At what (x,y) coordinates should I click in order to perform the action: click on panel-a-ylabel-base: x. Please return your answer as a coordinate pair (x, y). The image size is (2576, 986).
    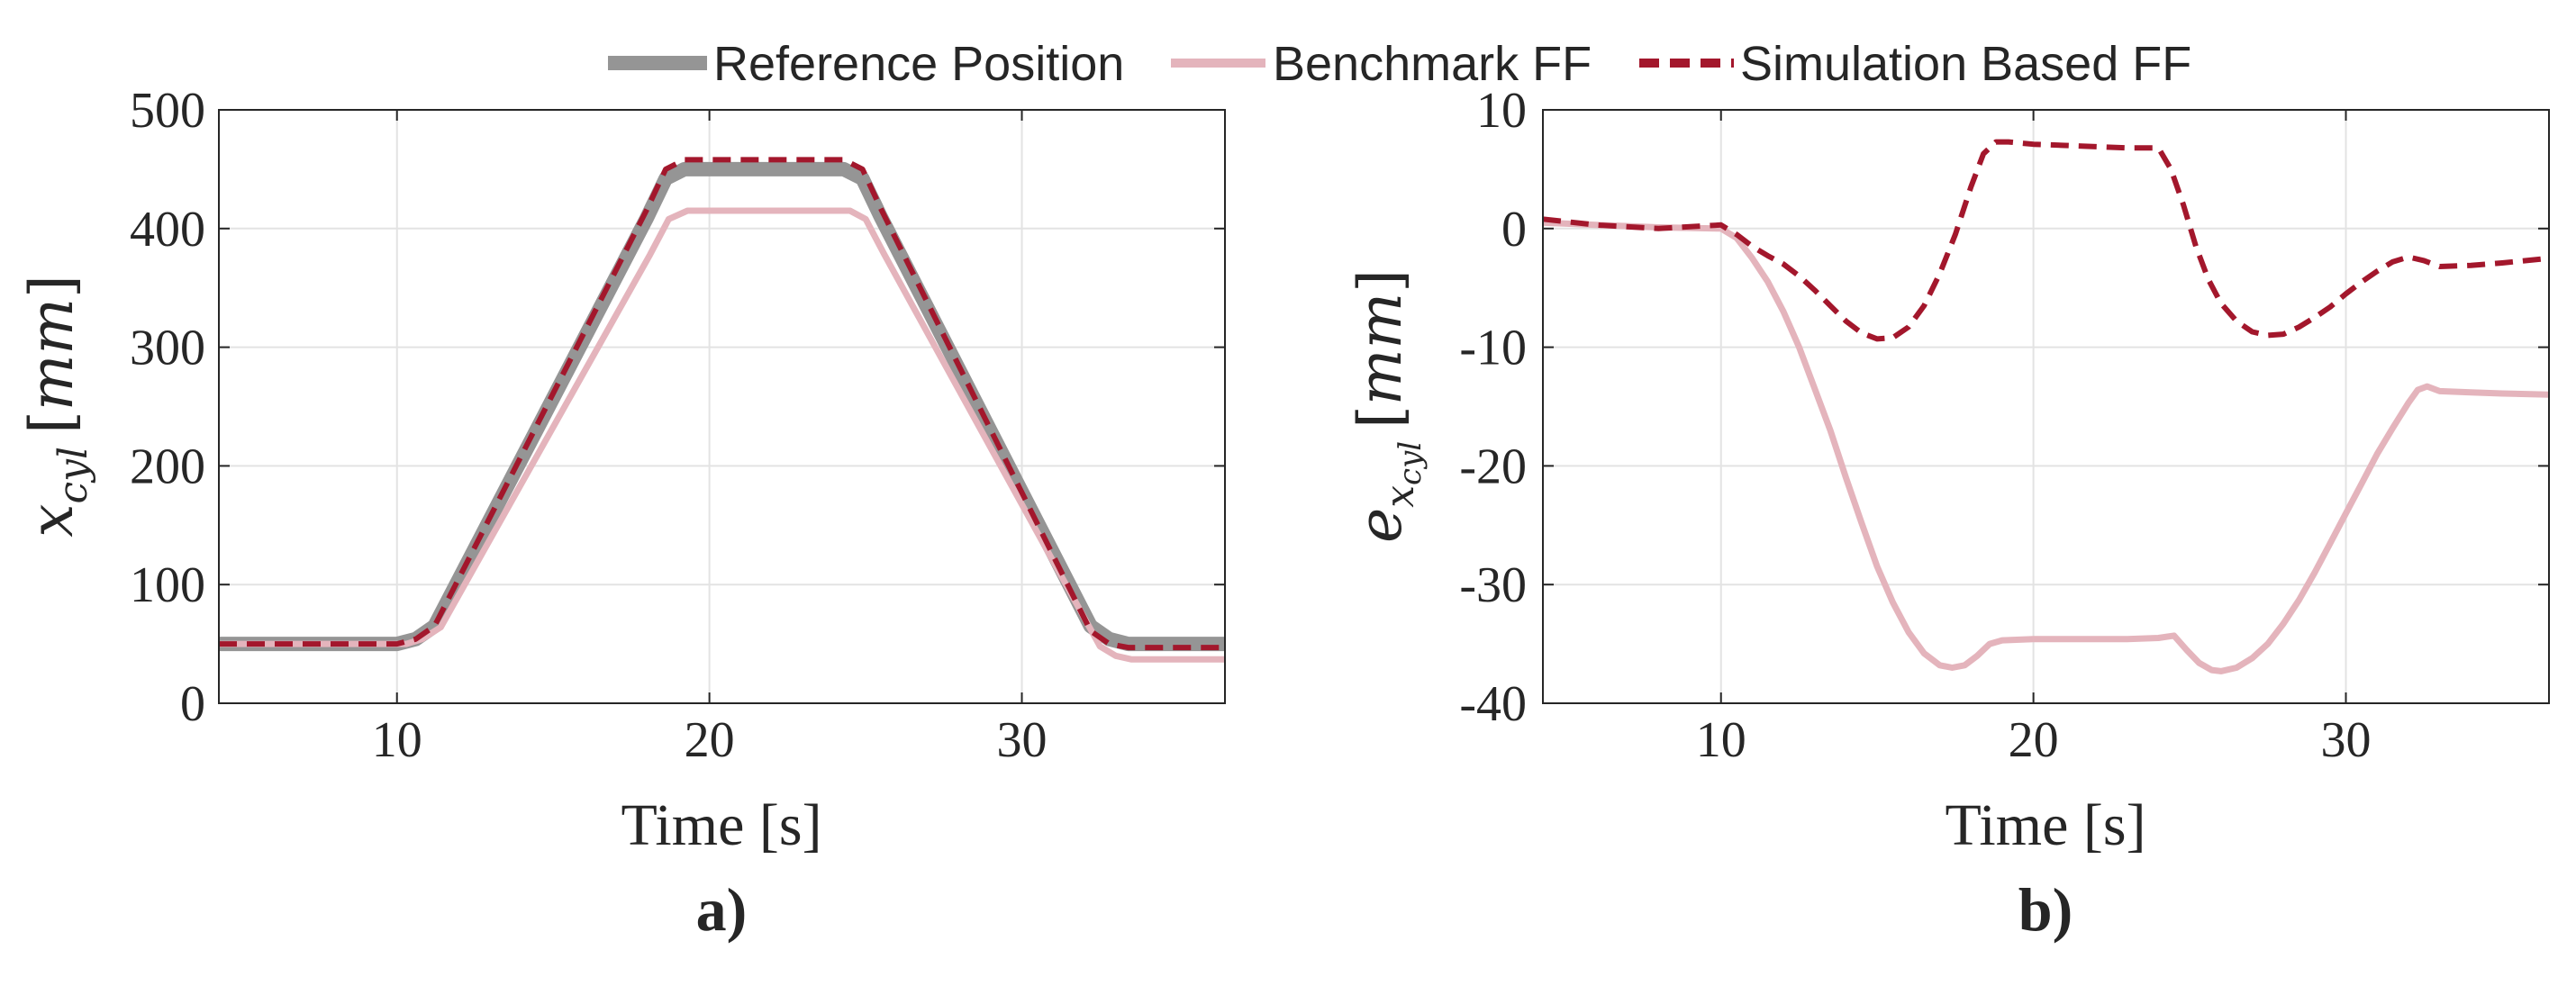
    Looking at the image, I should click on (51, 521).